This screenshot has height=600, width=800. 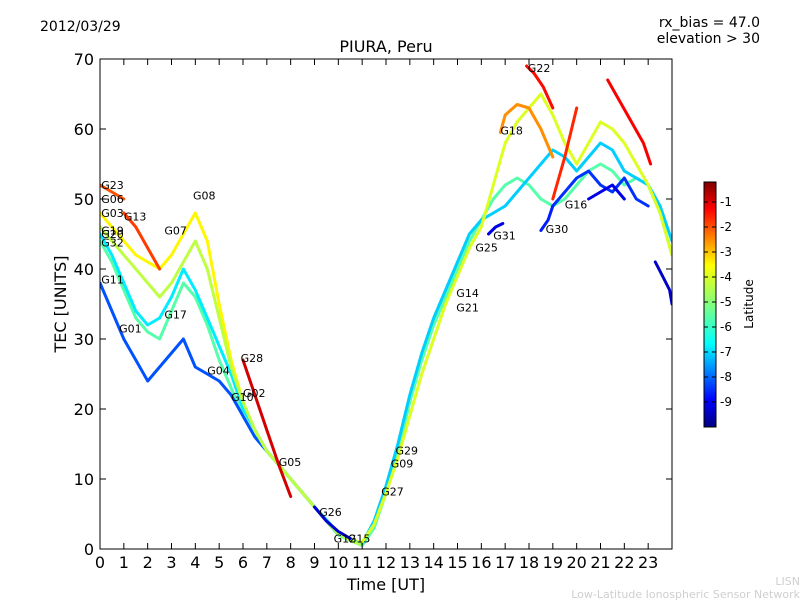 I want to click on colorbar-tick-label: -9, so click(x=726, y=402).